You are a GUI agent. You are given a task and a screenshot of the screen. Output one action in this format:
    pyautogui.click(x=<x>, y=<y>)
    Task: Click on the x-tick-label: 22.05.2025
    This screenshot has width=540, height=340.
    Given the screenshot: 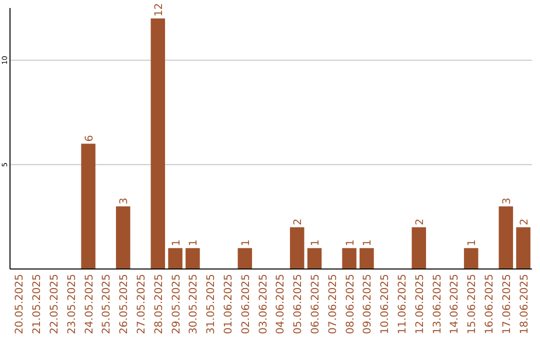 What is the action you would take?
    pyautogui.click(x=54, y=304)
    